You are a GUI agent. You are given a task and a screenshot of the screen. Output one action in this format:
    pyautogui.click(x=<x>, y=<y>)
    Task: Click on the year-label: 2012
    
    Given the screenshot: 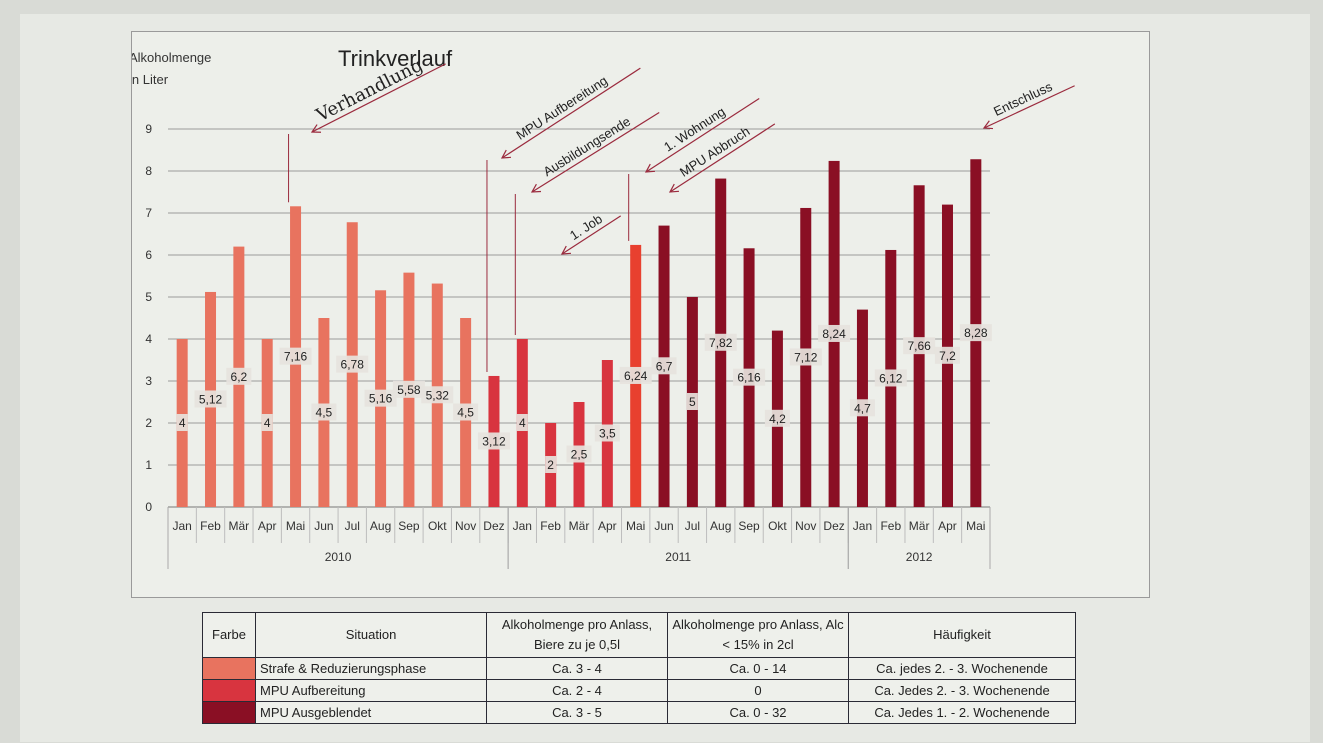 What is the action you would take?
    pyautogui.click(x=919, y=557)
    